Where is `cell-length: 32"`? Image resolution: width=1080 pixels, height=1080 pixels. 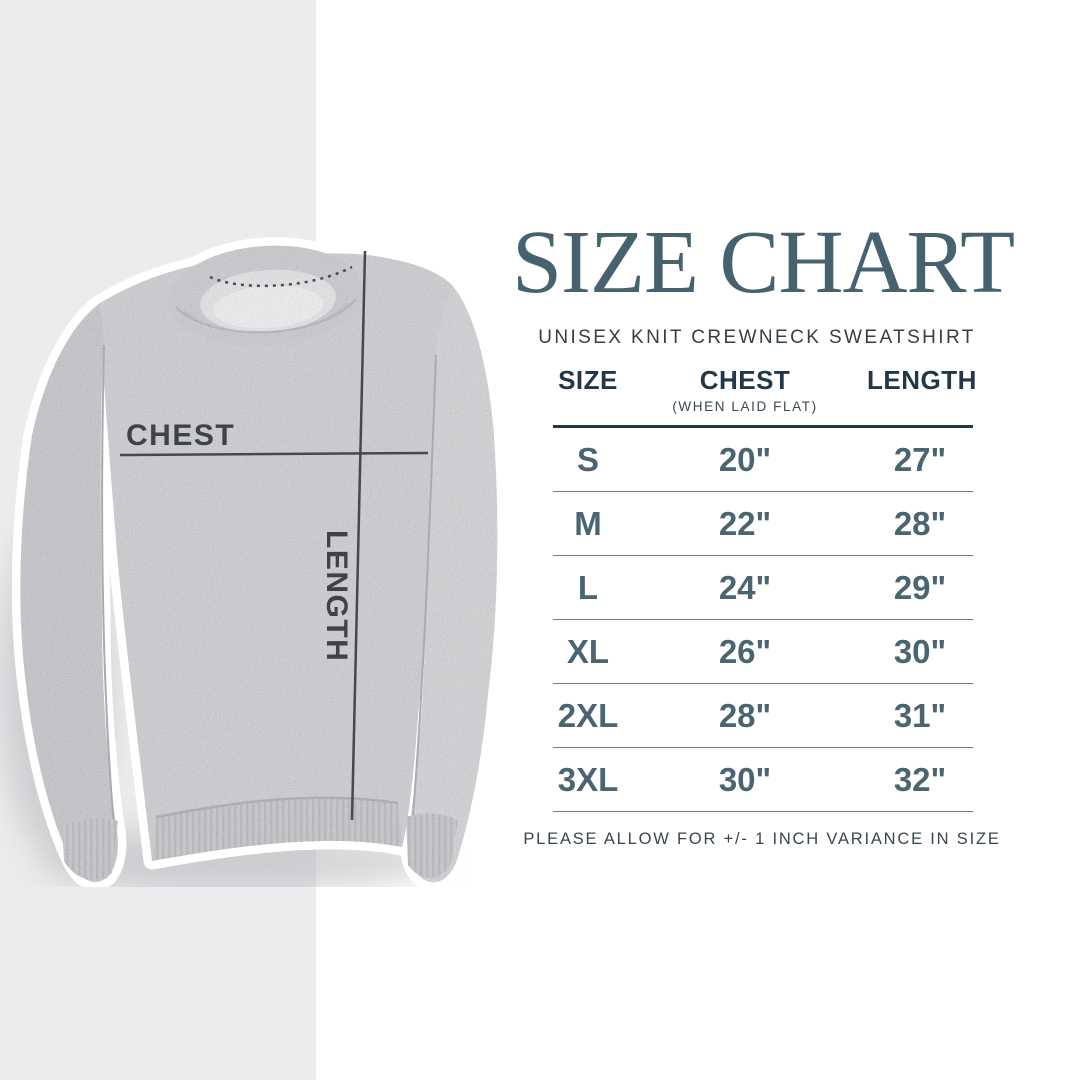
cell-length: 32" is located at coordinates (920, 779).